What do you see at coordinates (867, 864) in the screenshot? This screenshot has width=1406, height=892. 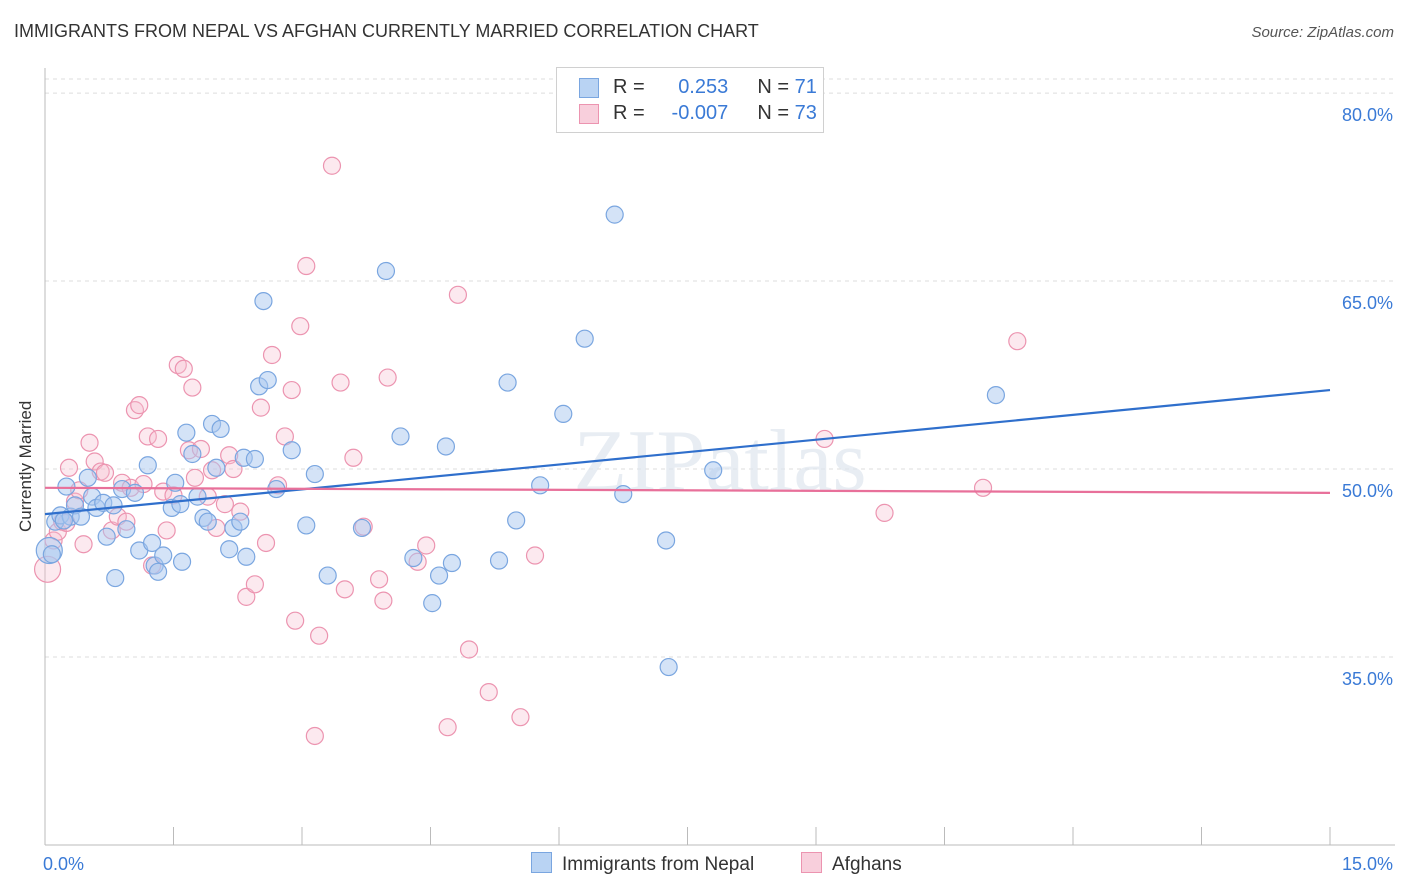 I see `afghan-legend-label: Afghans` at bounding box center [867, 864].